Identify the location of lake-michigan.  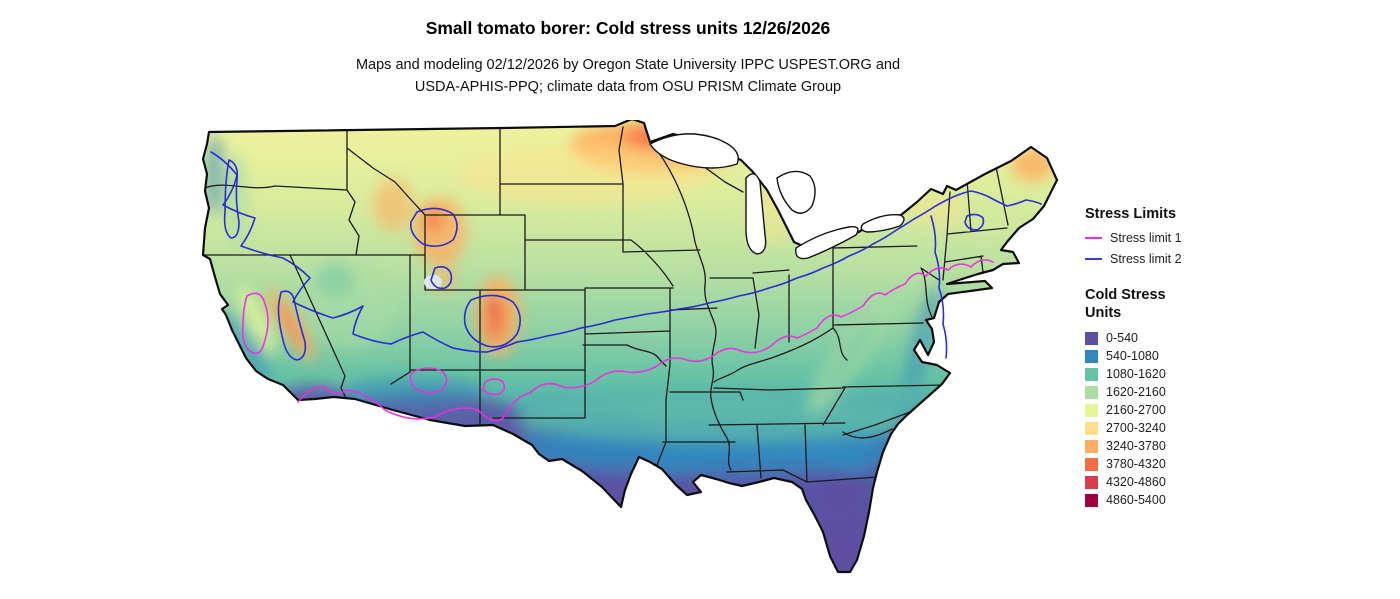
(756, 214).